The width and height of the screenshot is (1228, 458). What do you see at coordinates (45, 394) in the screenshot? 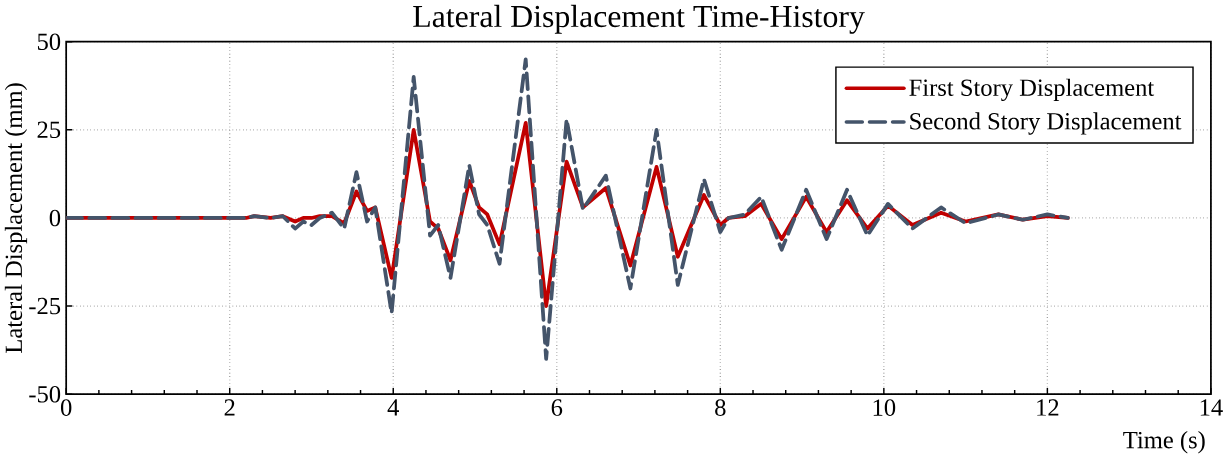
I see `y-tick-label: -50` at bounding box center [45, 394].